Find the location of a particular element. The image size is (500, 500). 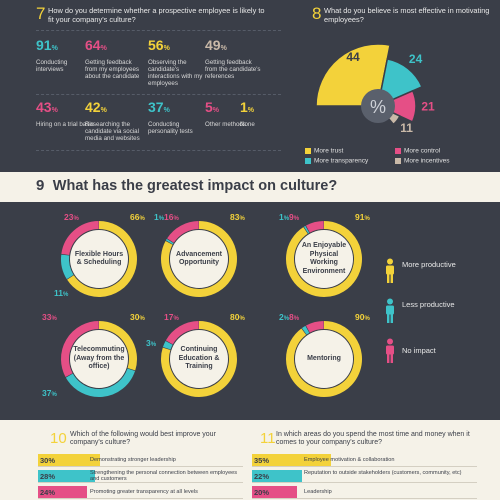

q7-stat-value: 91% is located at coordinates (65, 47).